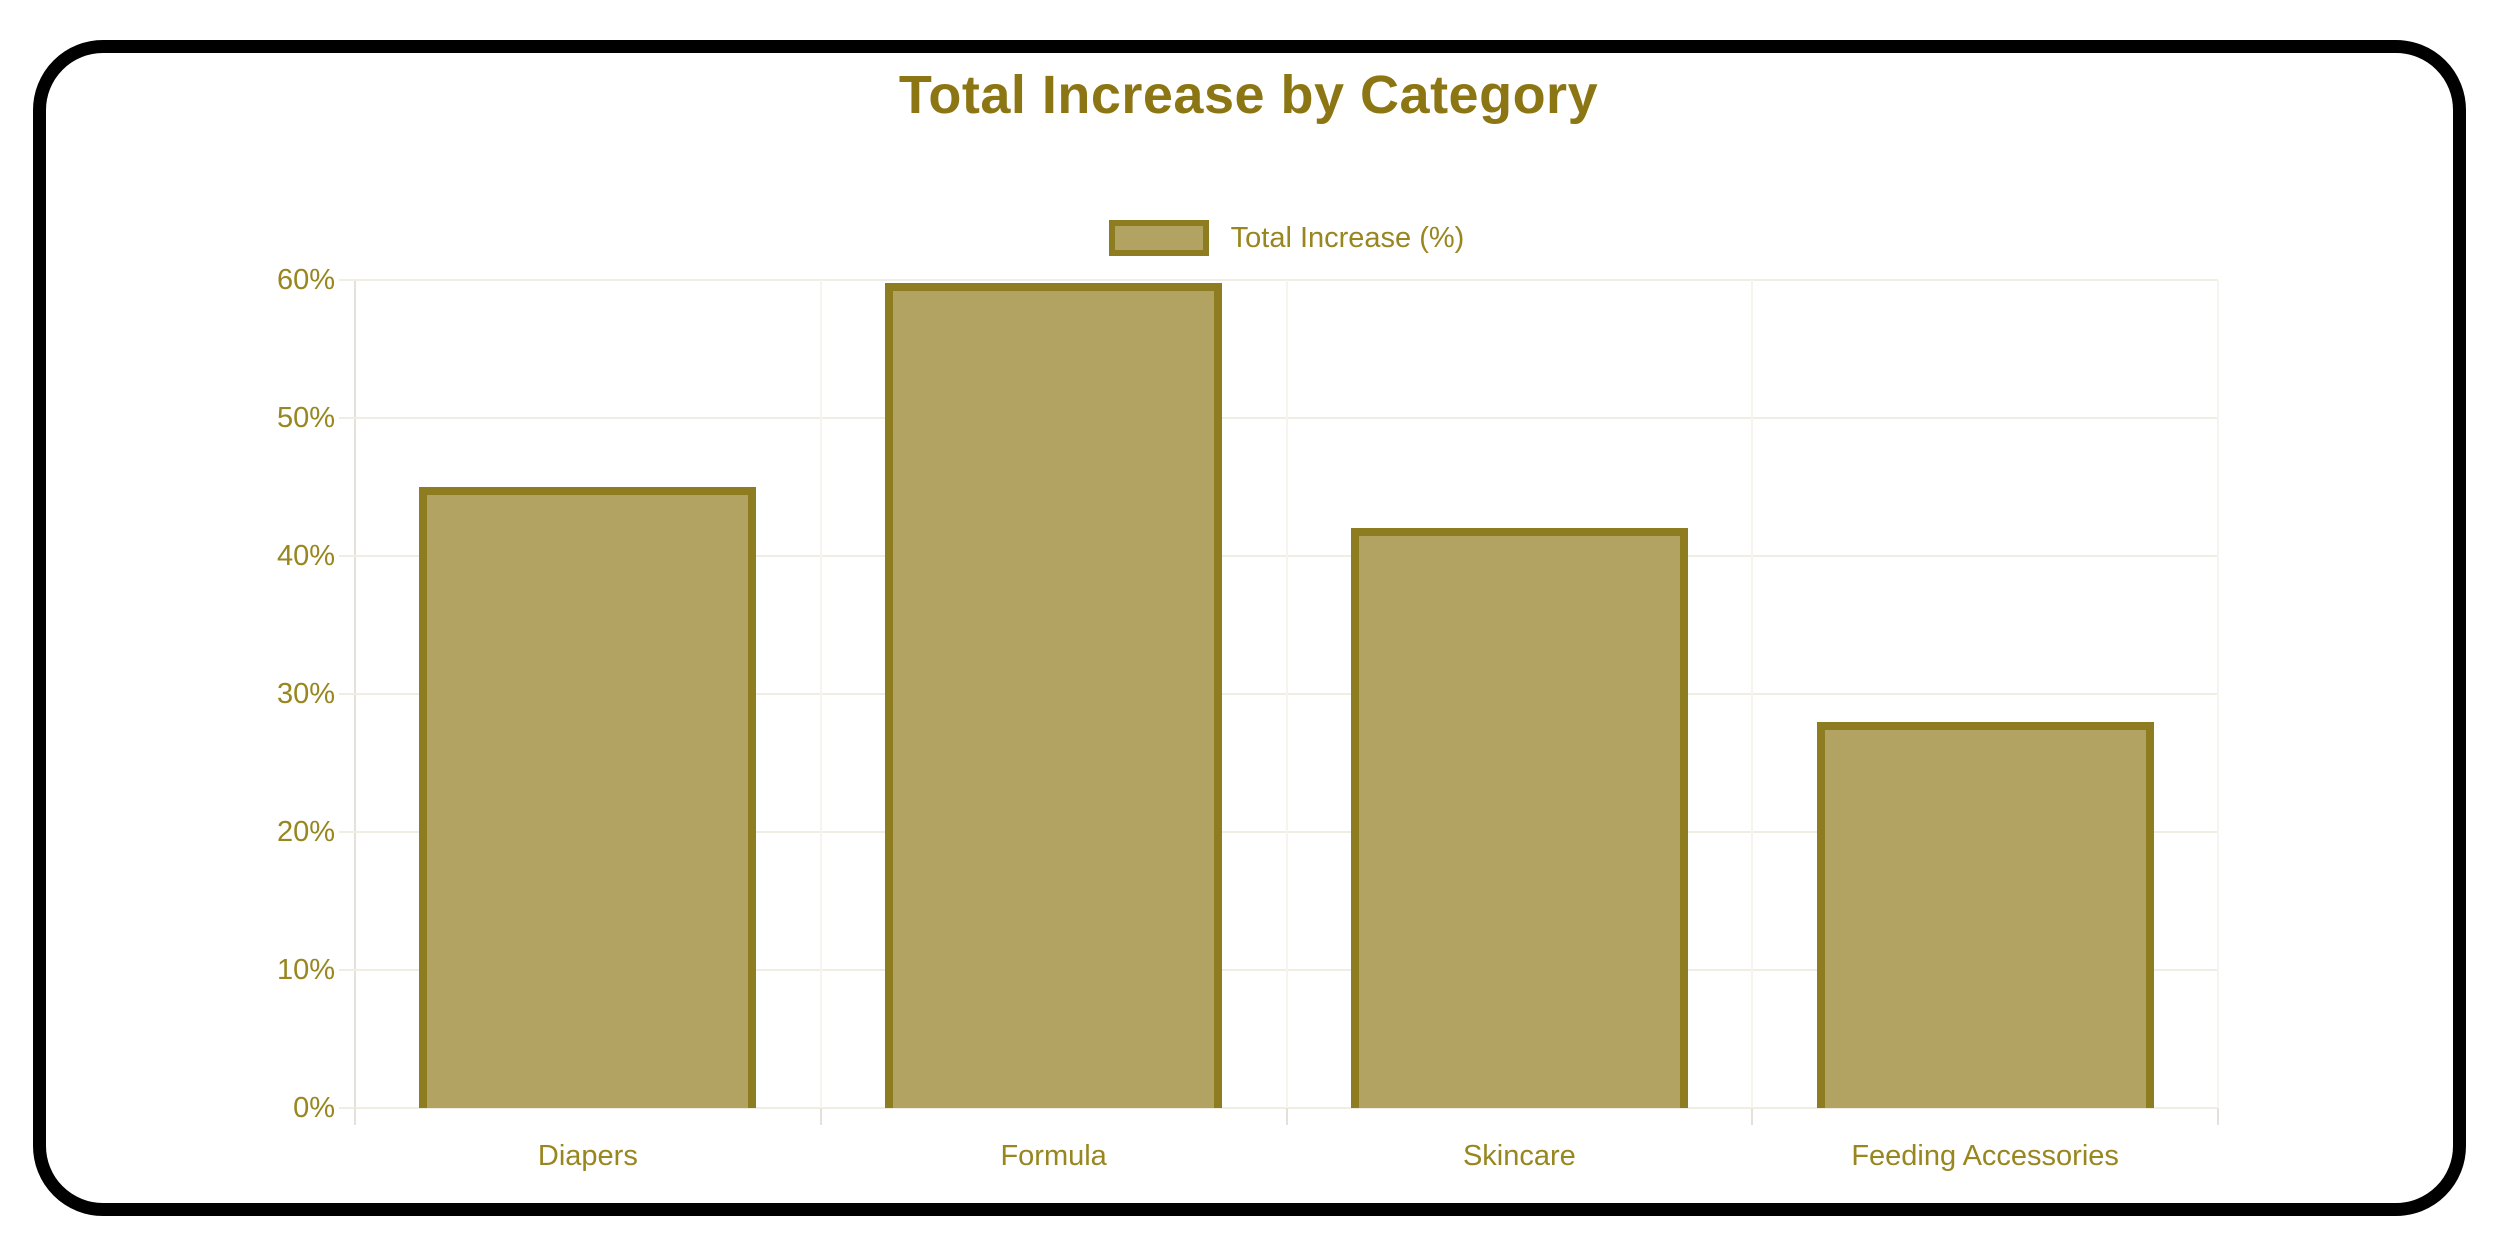 Image resolution: width=2497 pixels, height=1240 pixels. I want to click on bar-formula, so click(1054, 695).